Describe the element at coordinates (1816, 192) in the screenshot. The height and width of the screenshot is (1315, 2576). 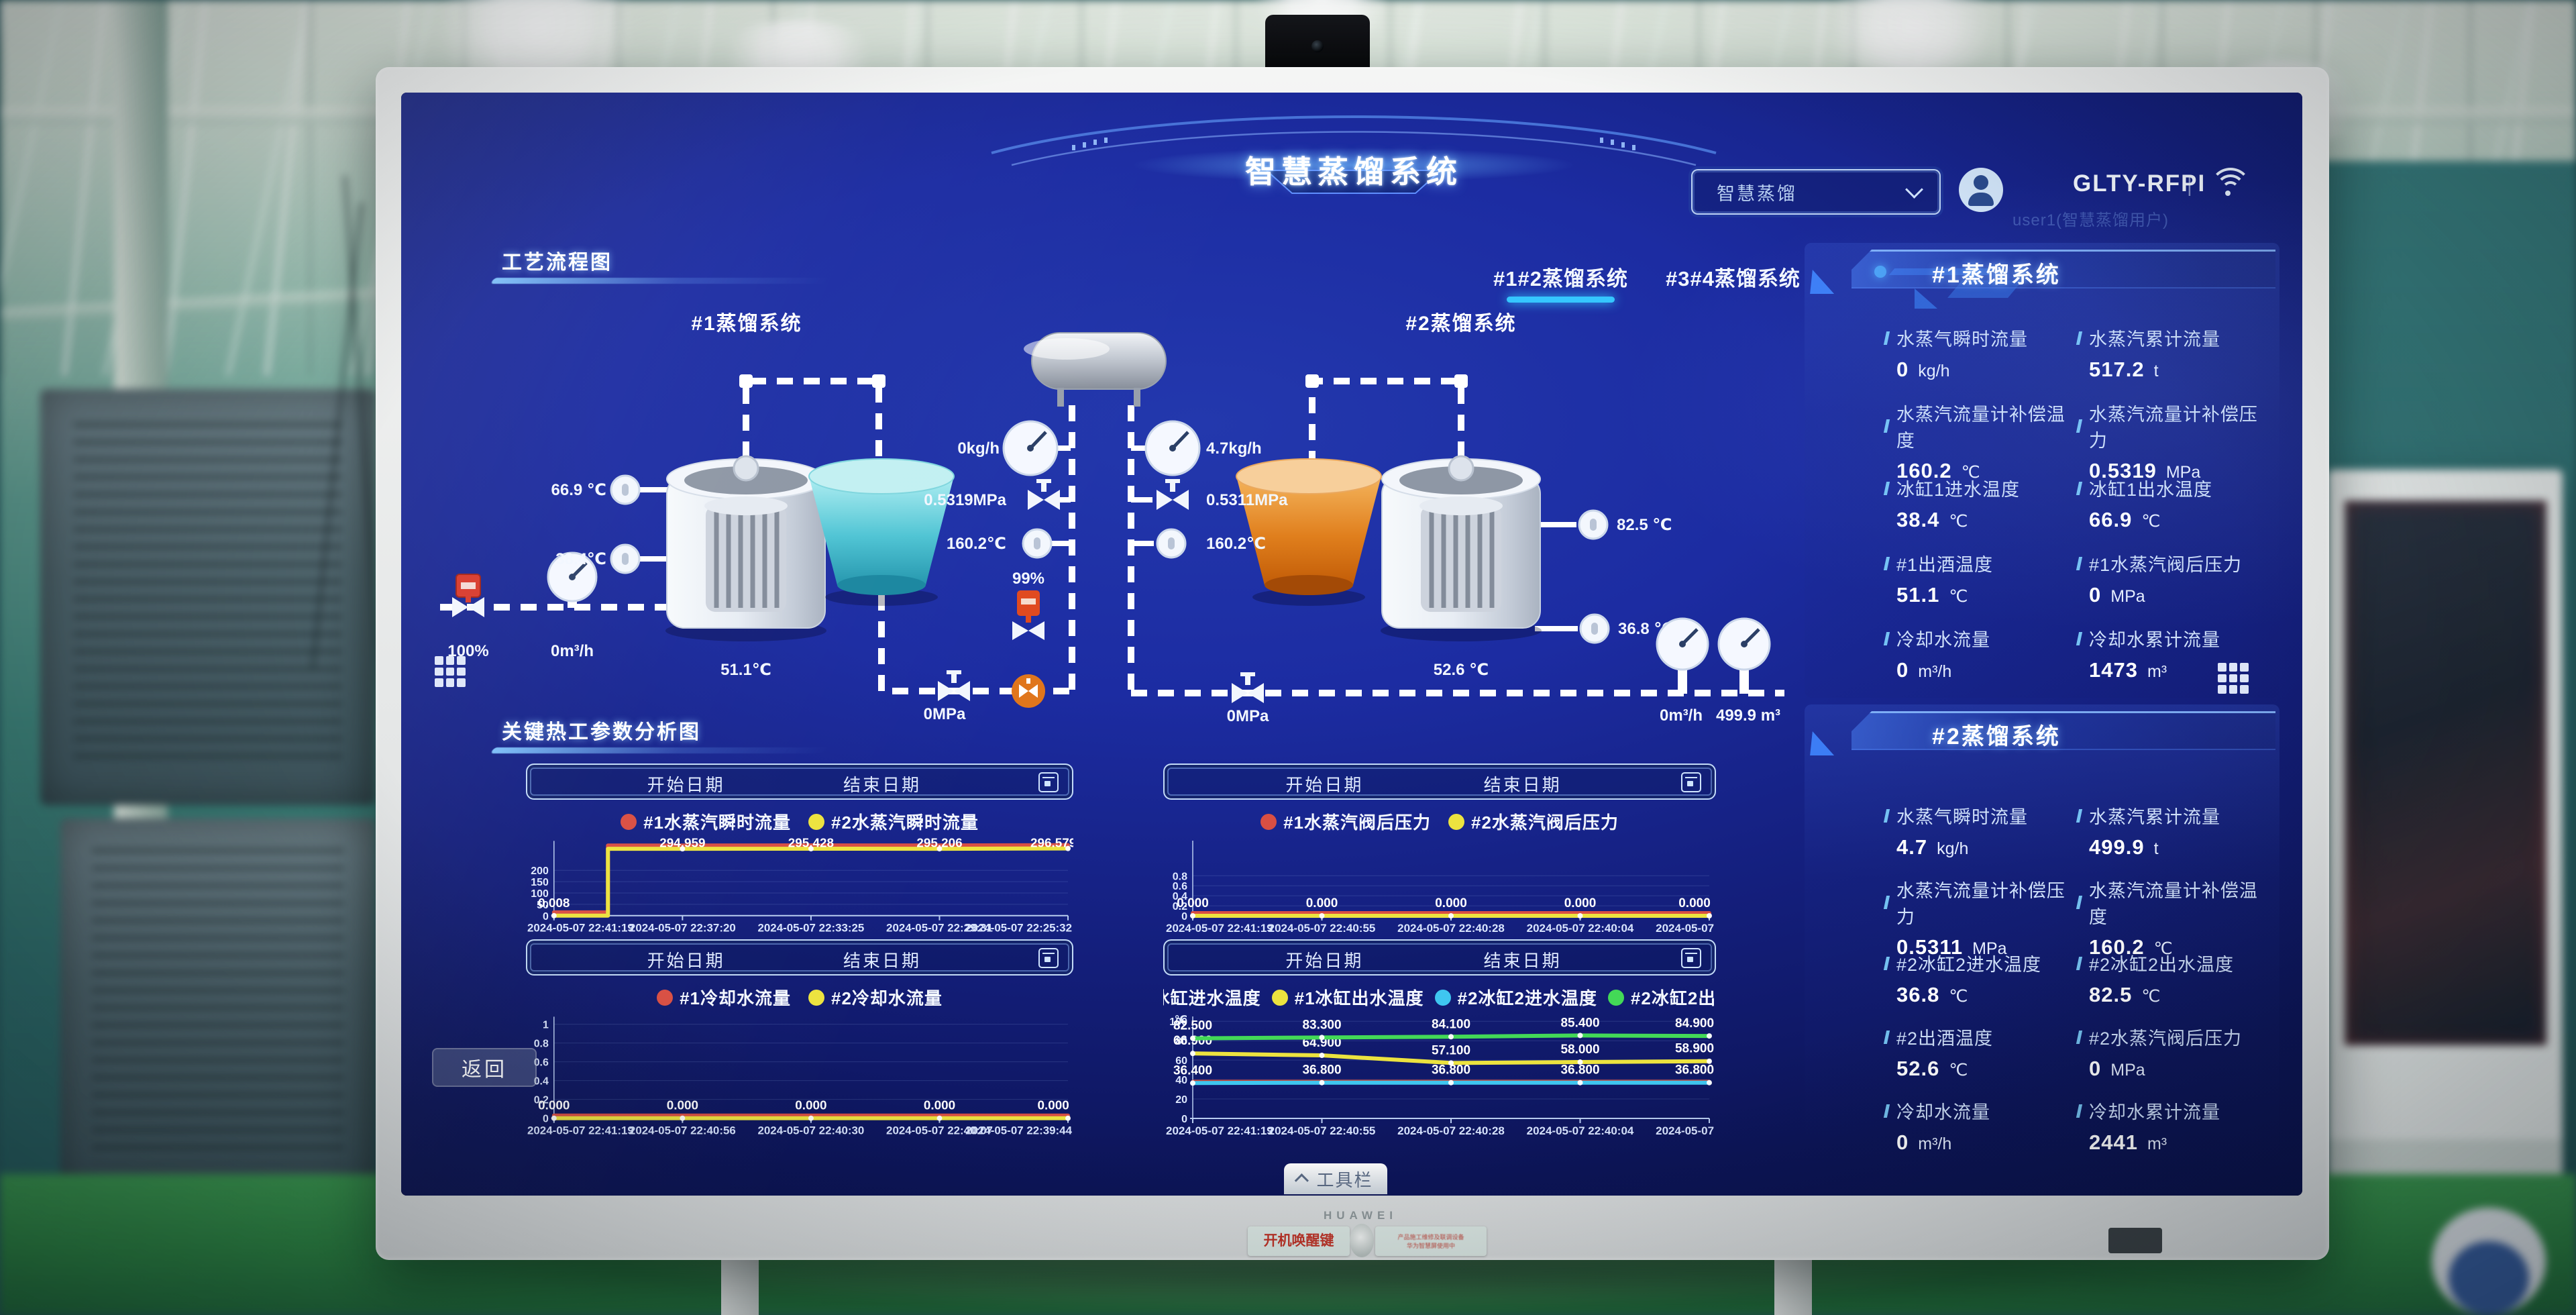
I see `system-selector-dropdown: 智慧蒸馏` at that location.